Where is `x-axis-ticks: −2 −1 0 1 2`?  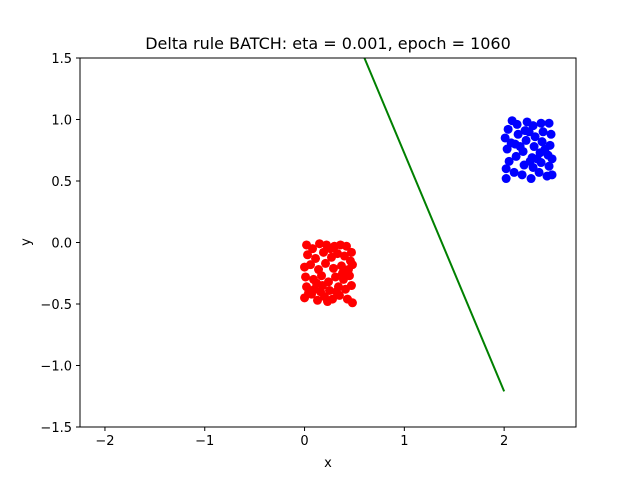
x-axis-ticks: −2 −1 0 1 2 is located at coordinates (301, 438).